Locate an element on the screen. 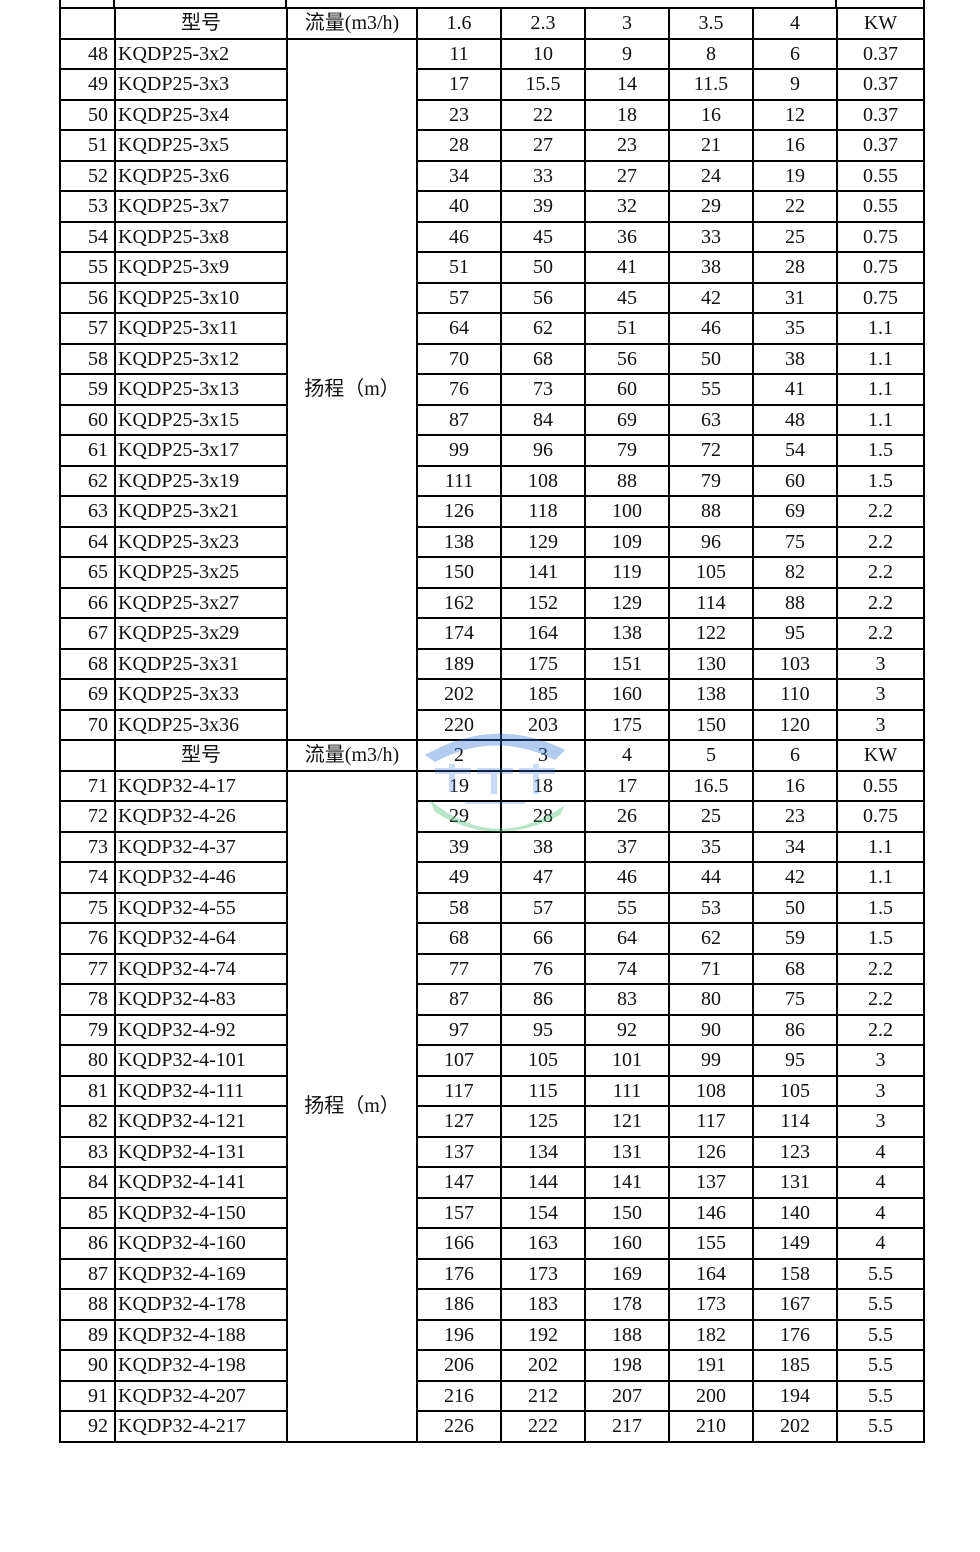  head-value-cell: 99 is located at coordinates (459, 450).